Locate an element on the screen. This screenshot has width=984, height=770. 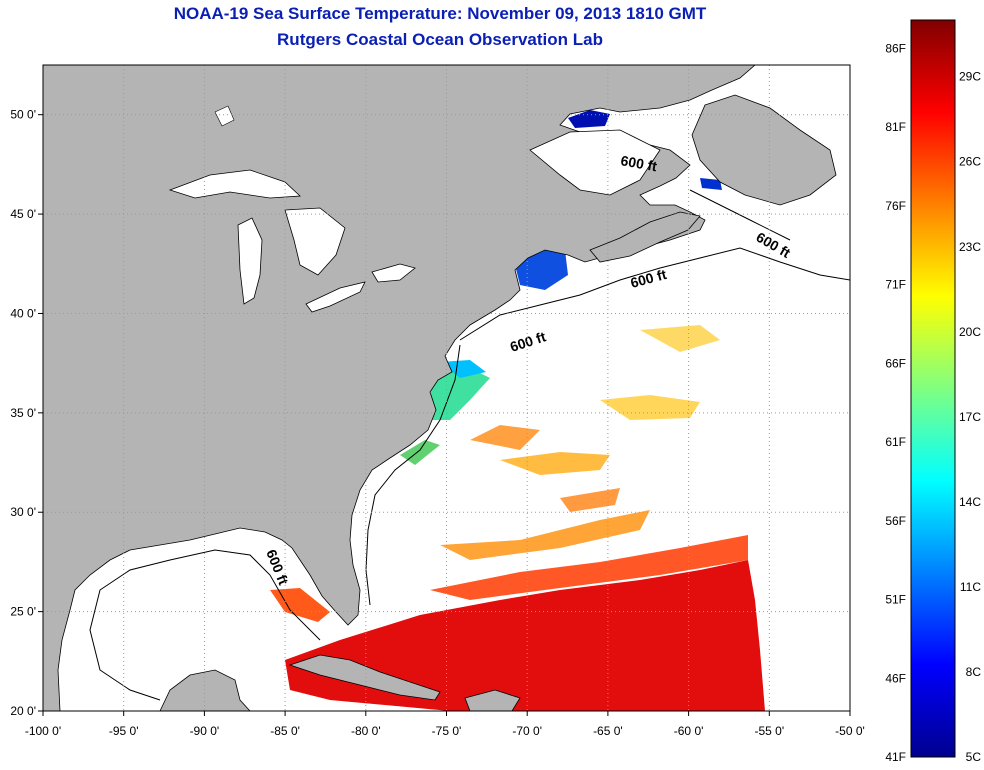
lon-tick-label: -75 0' is located at coordinates (447, 731).